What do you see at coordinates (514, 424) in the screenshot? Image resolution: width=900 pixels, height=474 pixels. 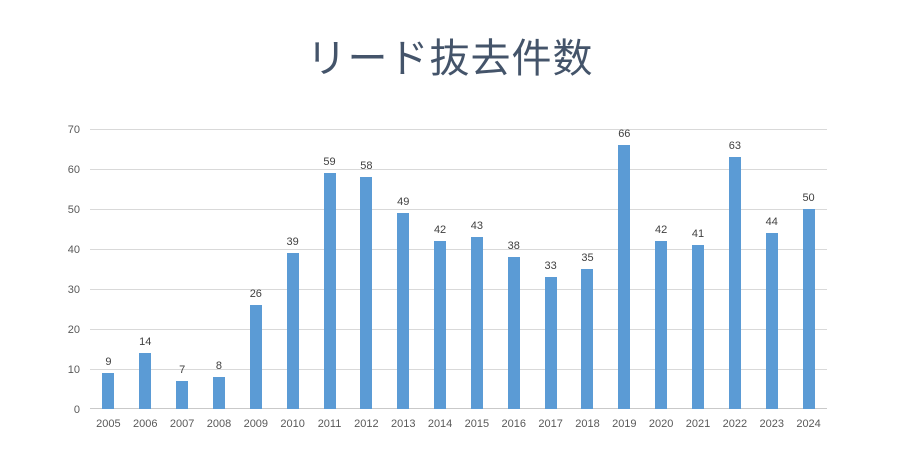 I see `x-axis-tick-label: 2016` at bounding box center [514, 424].